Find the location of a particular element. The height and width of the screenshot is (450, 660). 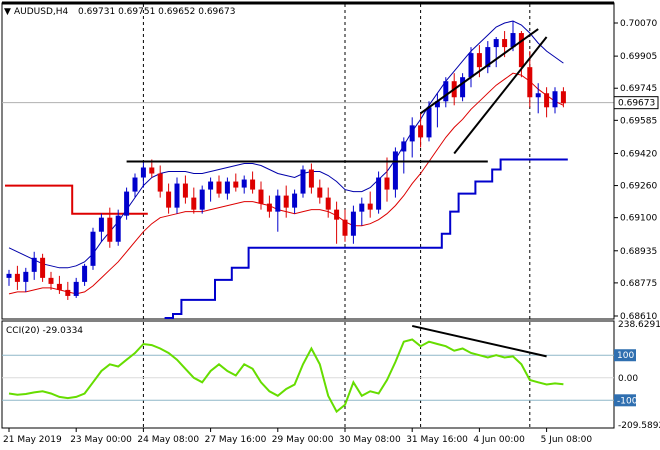

time-axis-label: 5 Jun 08:00 is located at coordinates (567, 440).